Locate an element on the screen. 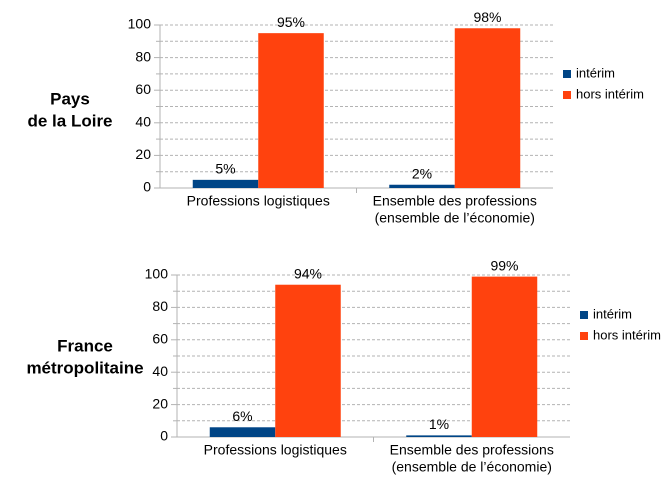 Image resolution: width=672 pixels, height=479 pixels. chart-title: France is located at coordinates (85, 345).